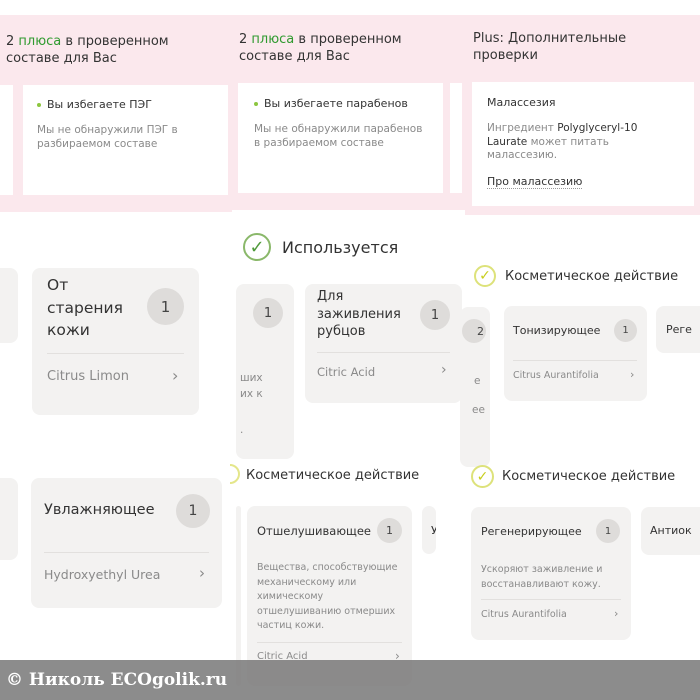 This screenshot has height=700, width=700. Describe the element at coordinates (478, 410) in the screenshot. I see `card-text: ее` at that location.